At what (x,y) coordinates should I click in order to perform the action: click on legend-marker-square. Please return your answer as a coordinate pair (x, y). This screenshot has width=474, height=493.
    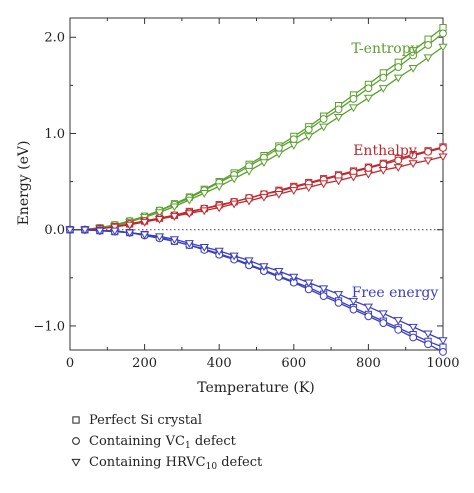
    Looking at the image, I should click on (76, 420).